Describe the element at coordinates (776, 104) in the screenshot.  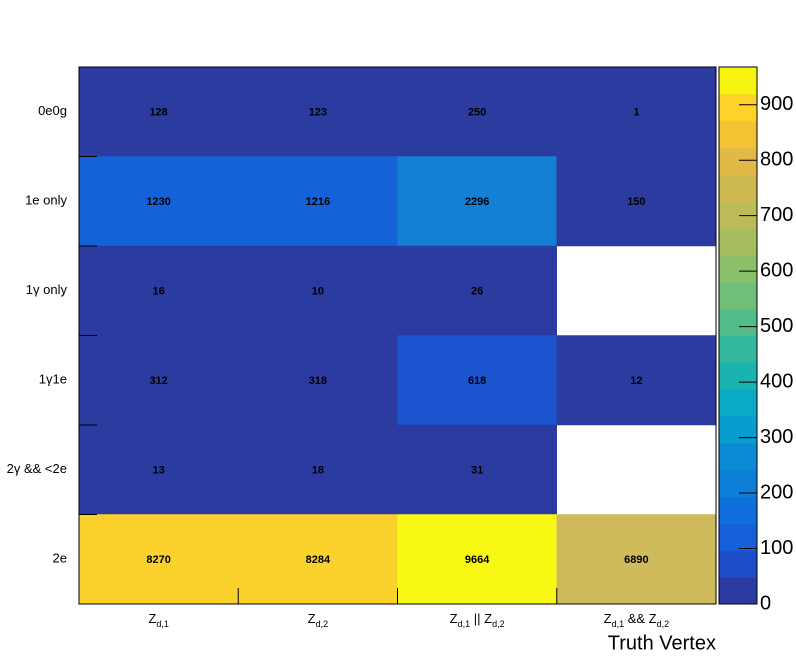
I see `colorbar-tick-label: 900` at that location.